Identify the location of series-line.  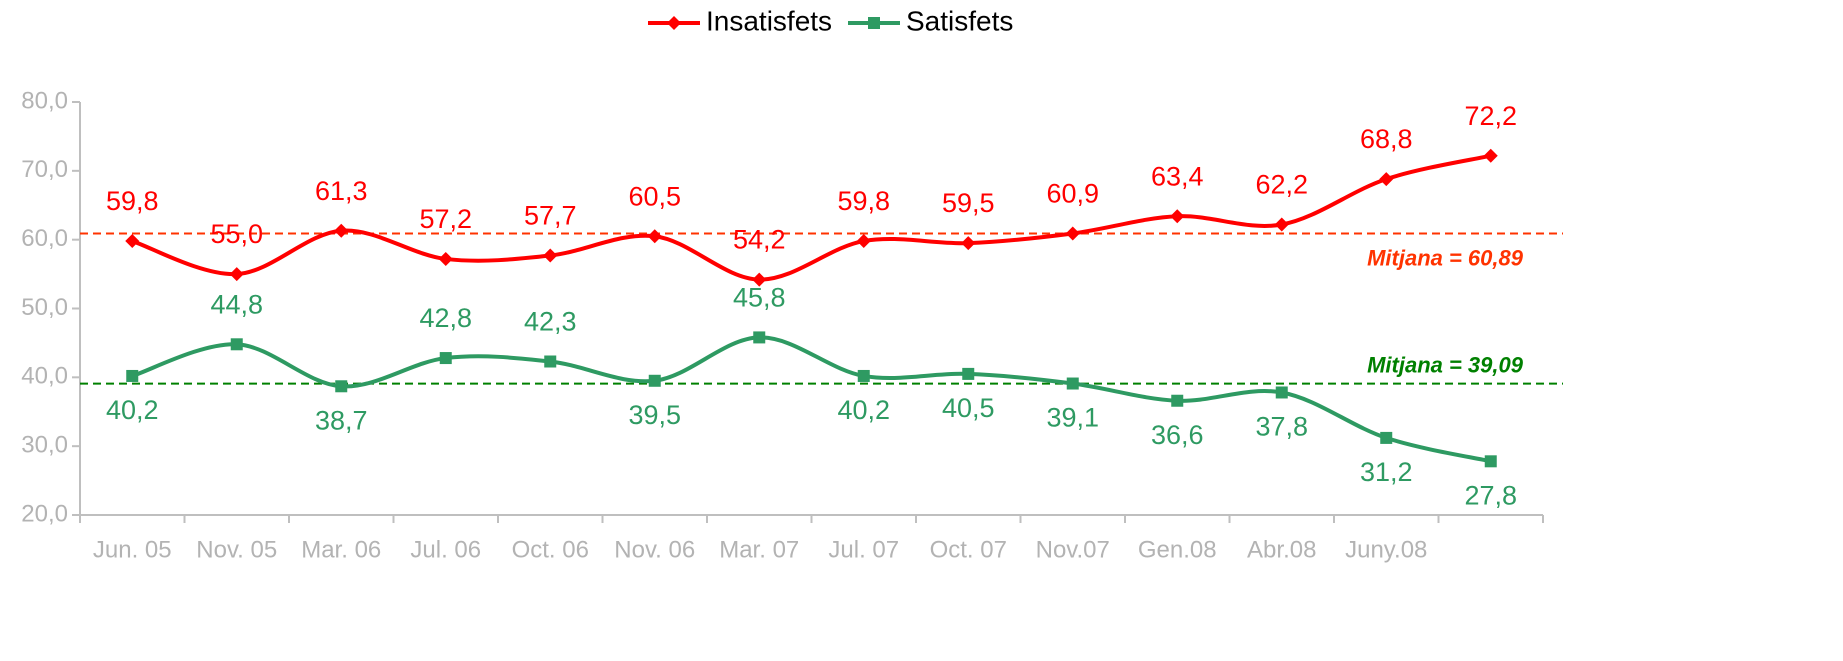
(811, 399).